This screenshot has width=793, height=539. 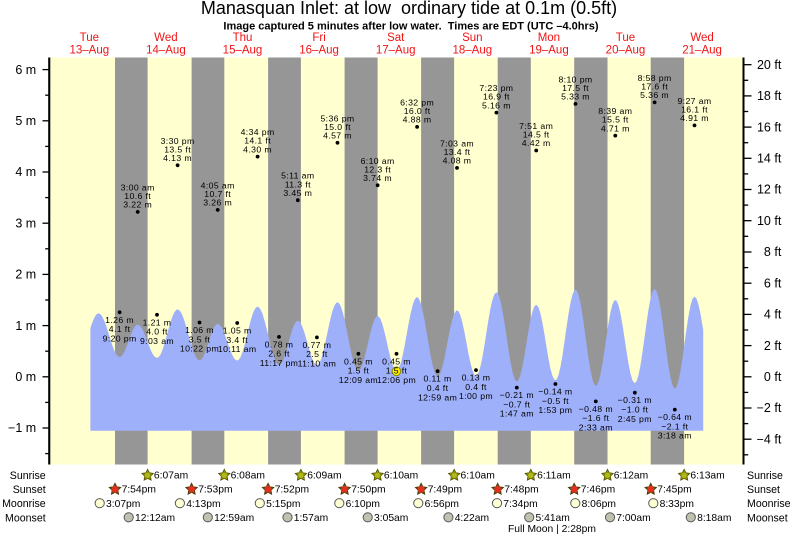 I want to click on svg-text: 0.78 m, so click(x=279, y=344).